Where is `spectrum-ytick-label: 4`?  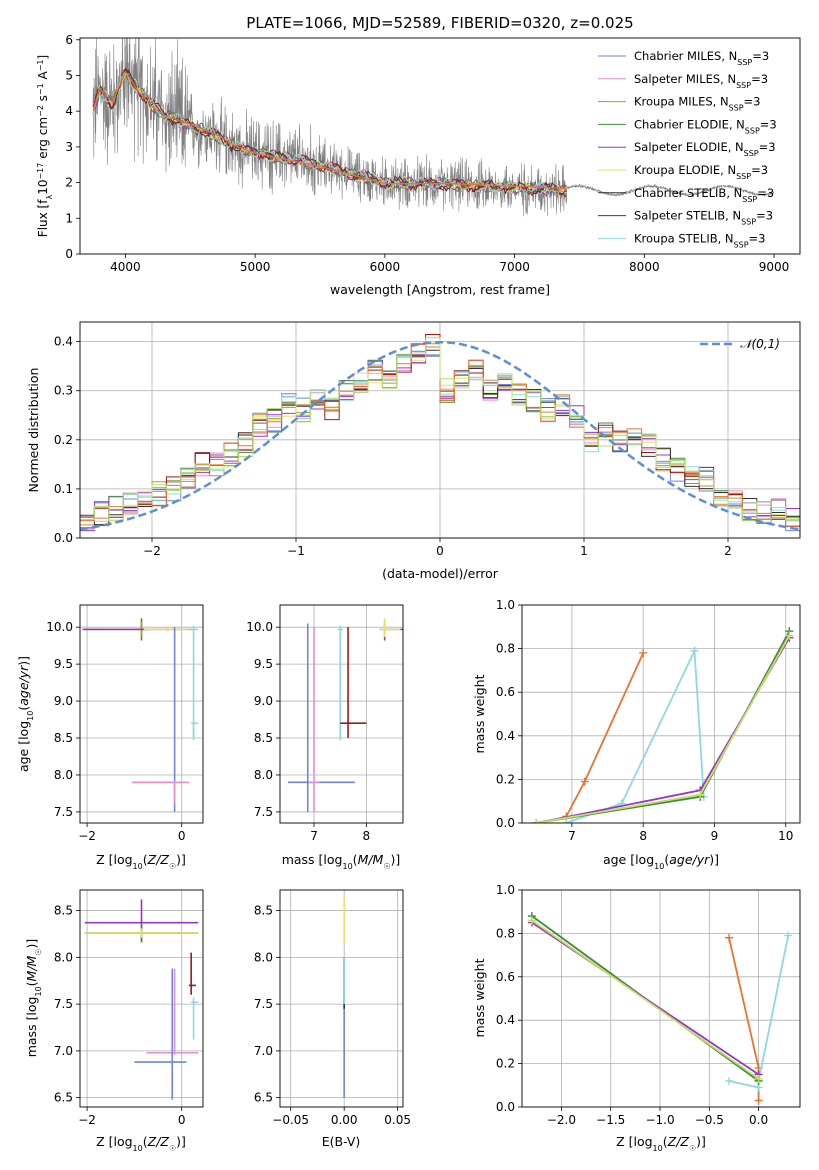
spectrum-ytick-label: 4 is located at coordinates (69, 111).